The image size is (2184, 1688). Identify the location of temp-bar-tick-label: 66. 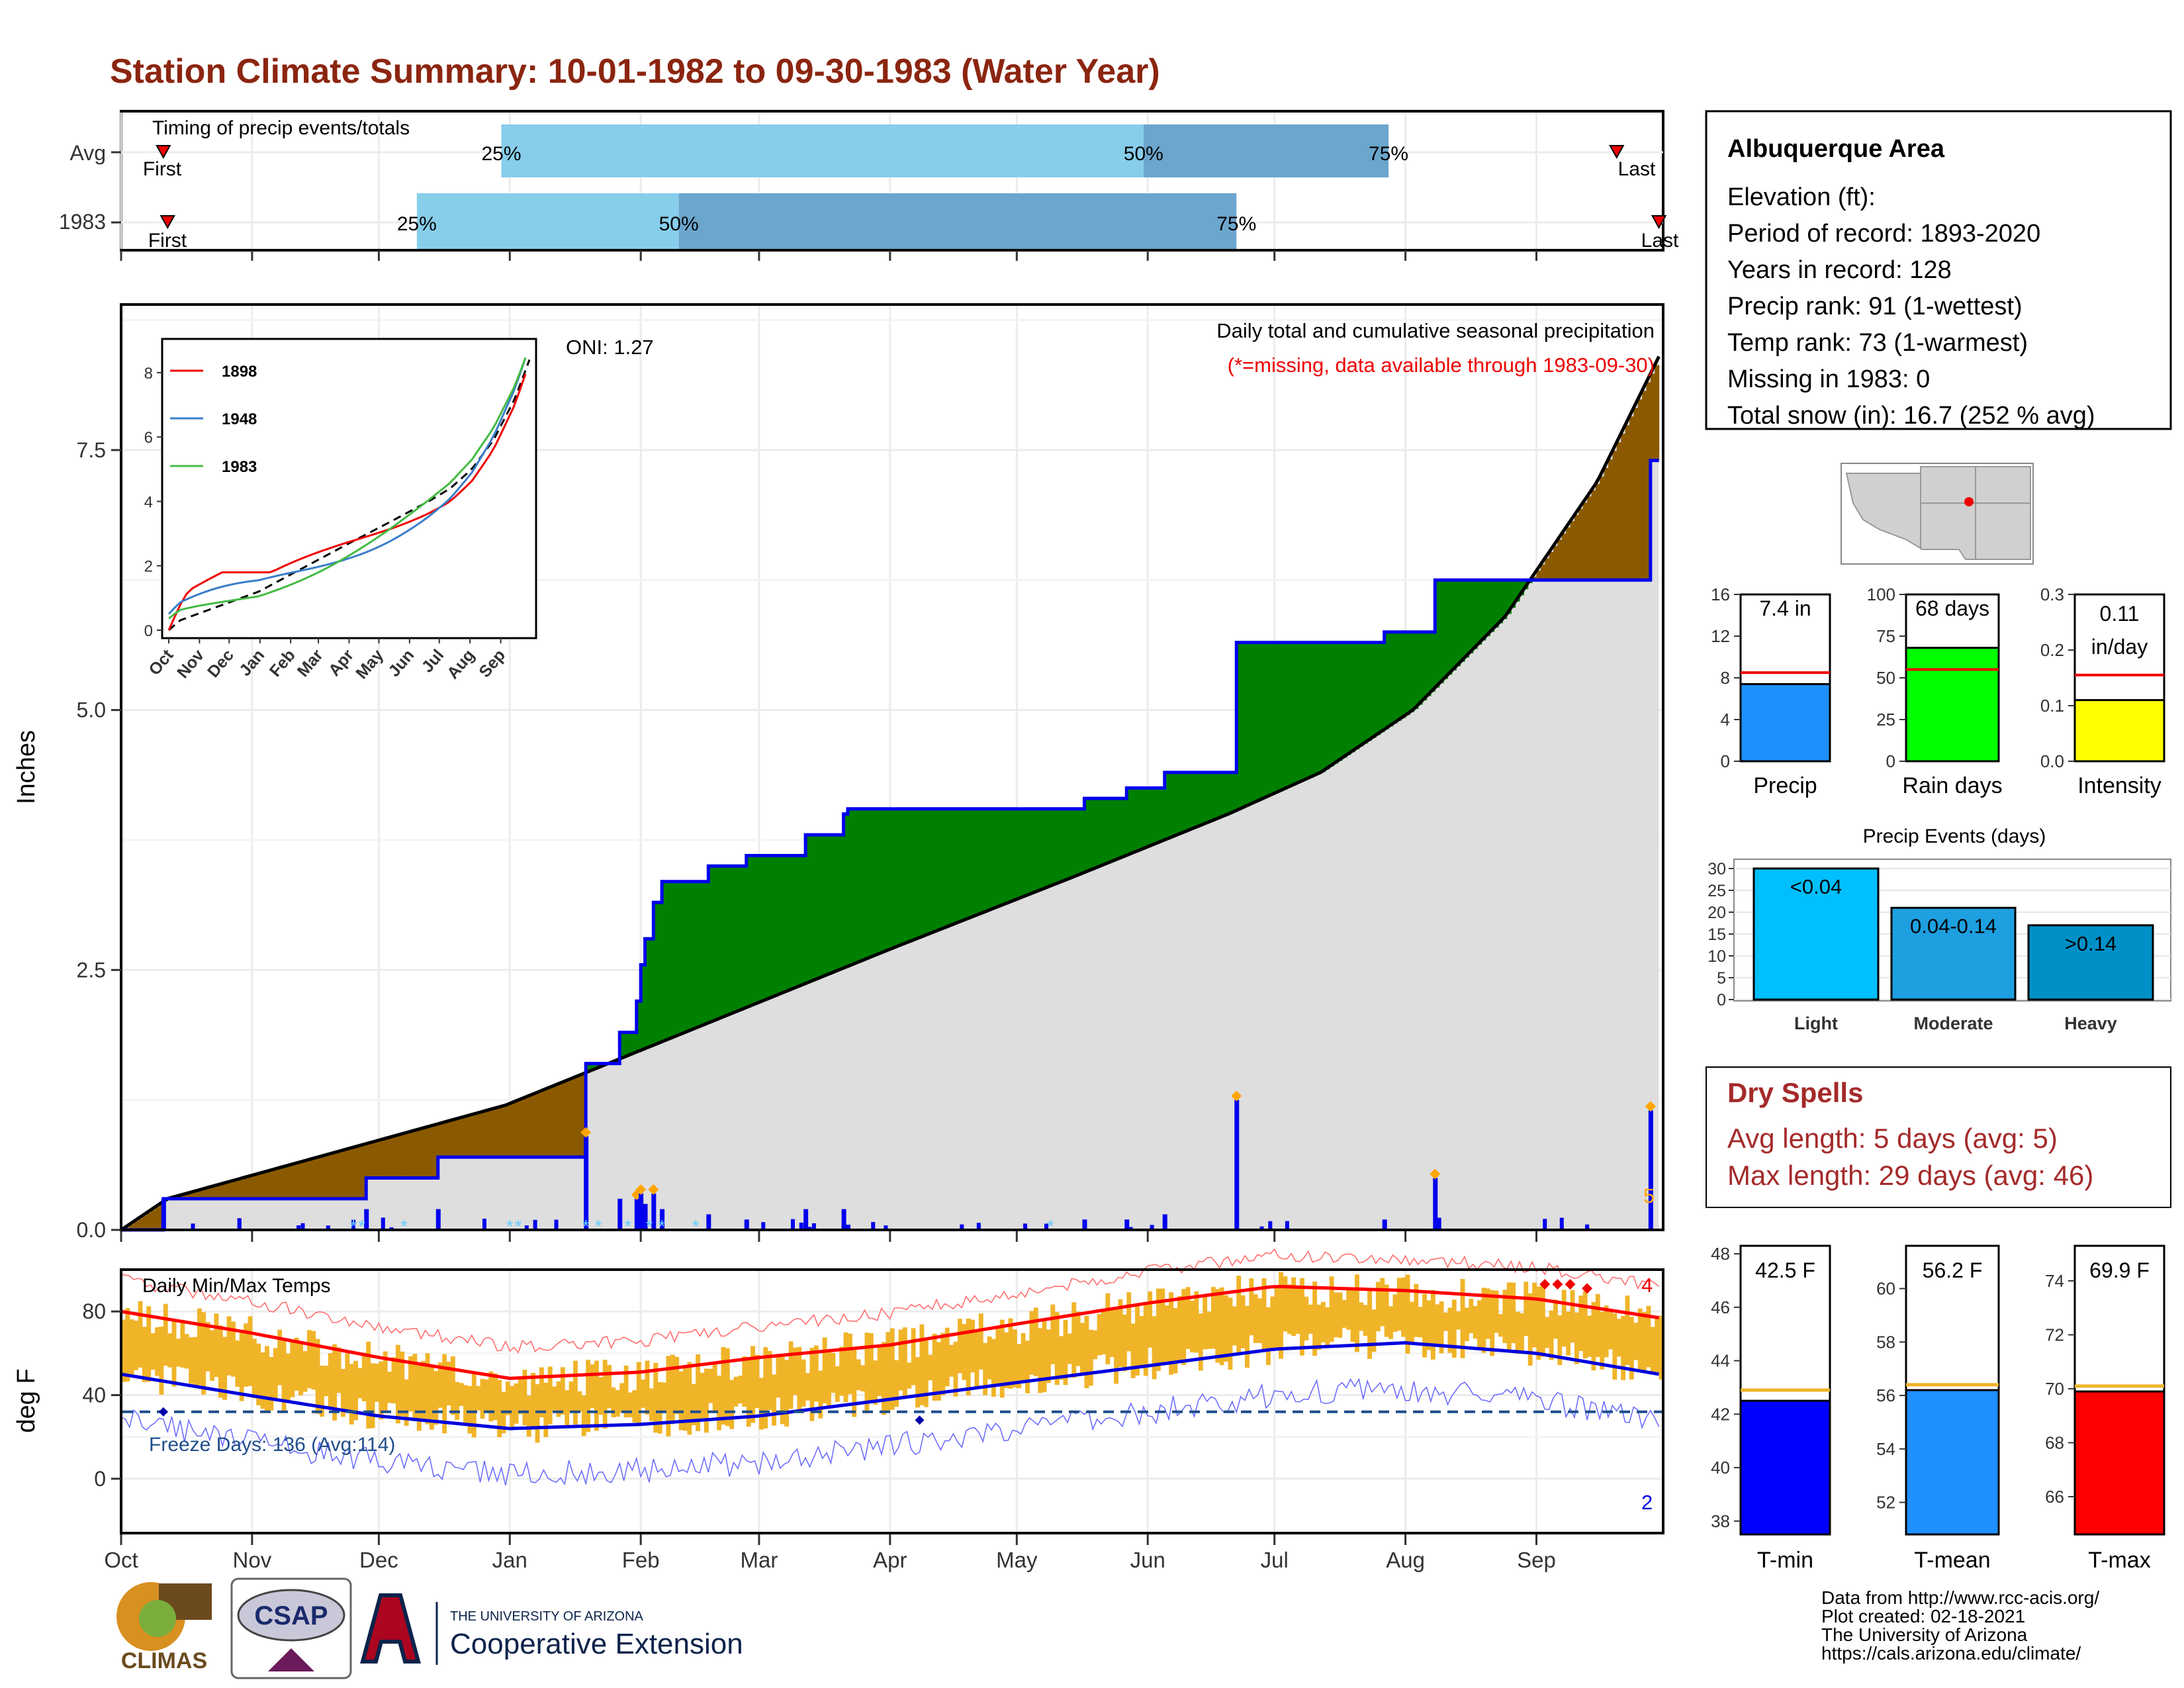
(2054, 1497).